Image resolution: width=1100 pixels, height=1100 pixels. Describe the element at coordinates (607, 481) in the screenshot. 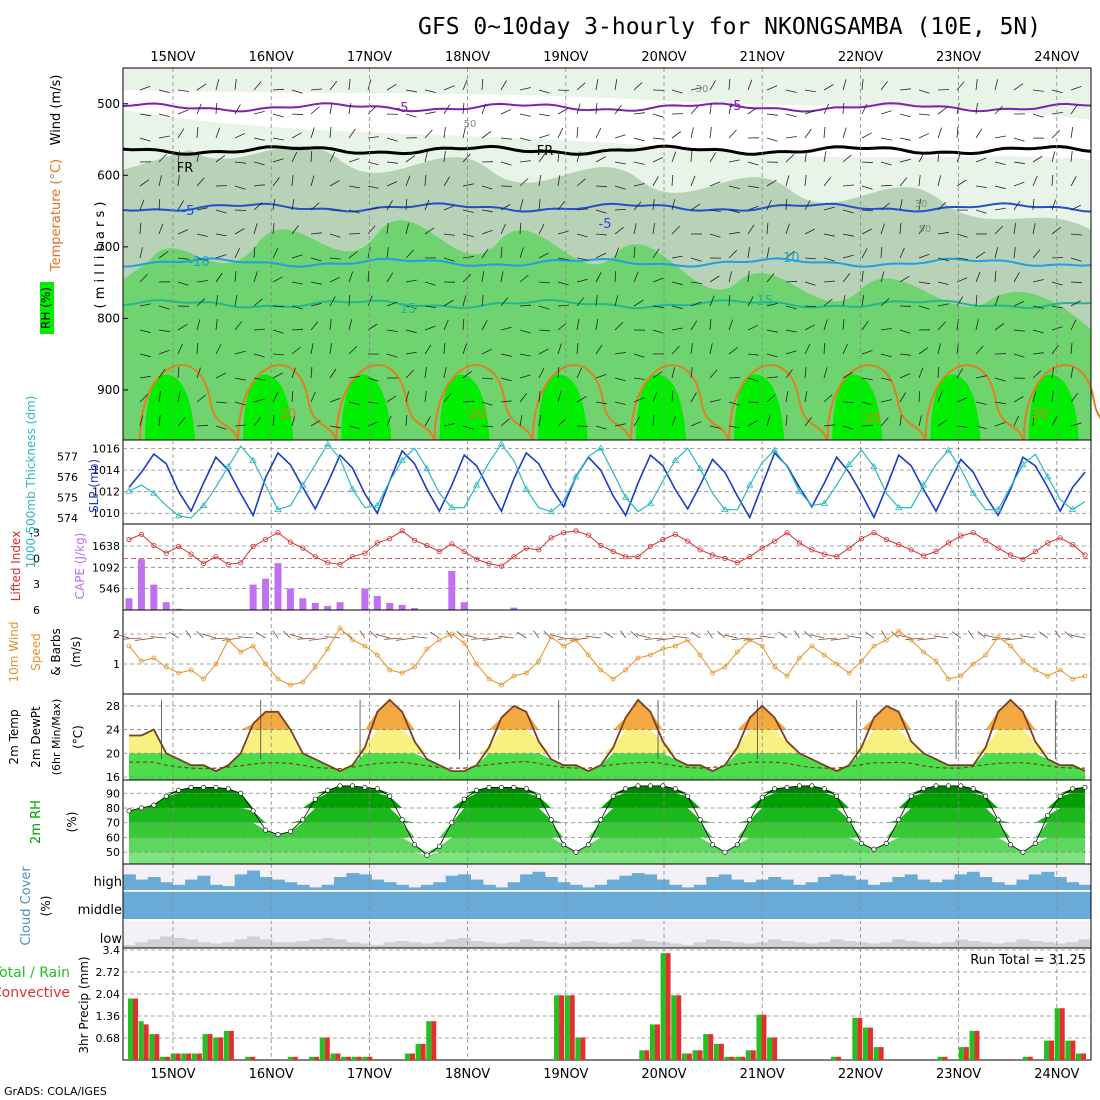

I see `thickness-line` at that location.